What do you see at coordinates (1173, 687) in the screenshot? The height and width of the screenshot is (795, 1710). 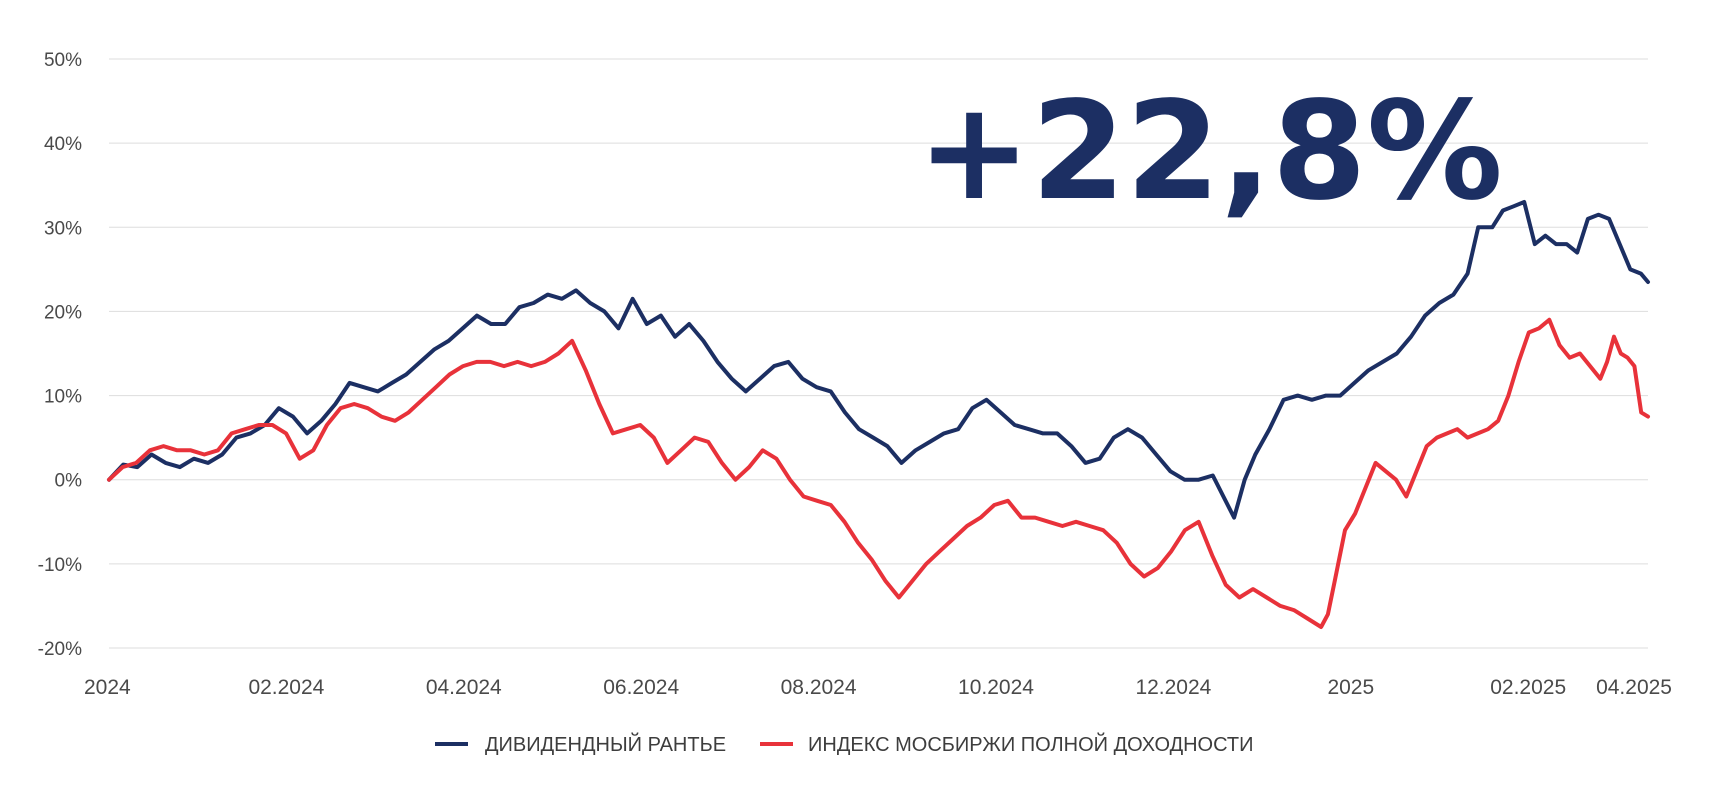 I see `x-tick-label: 12.2024` at bounding box center [1173, 687].